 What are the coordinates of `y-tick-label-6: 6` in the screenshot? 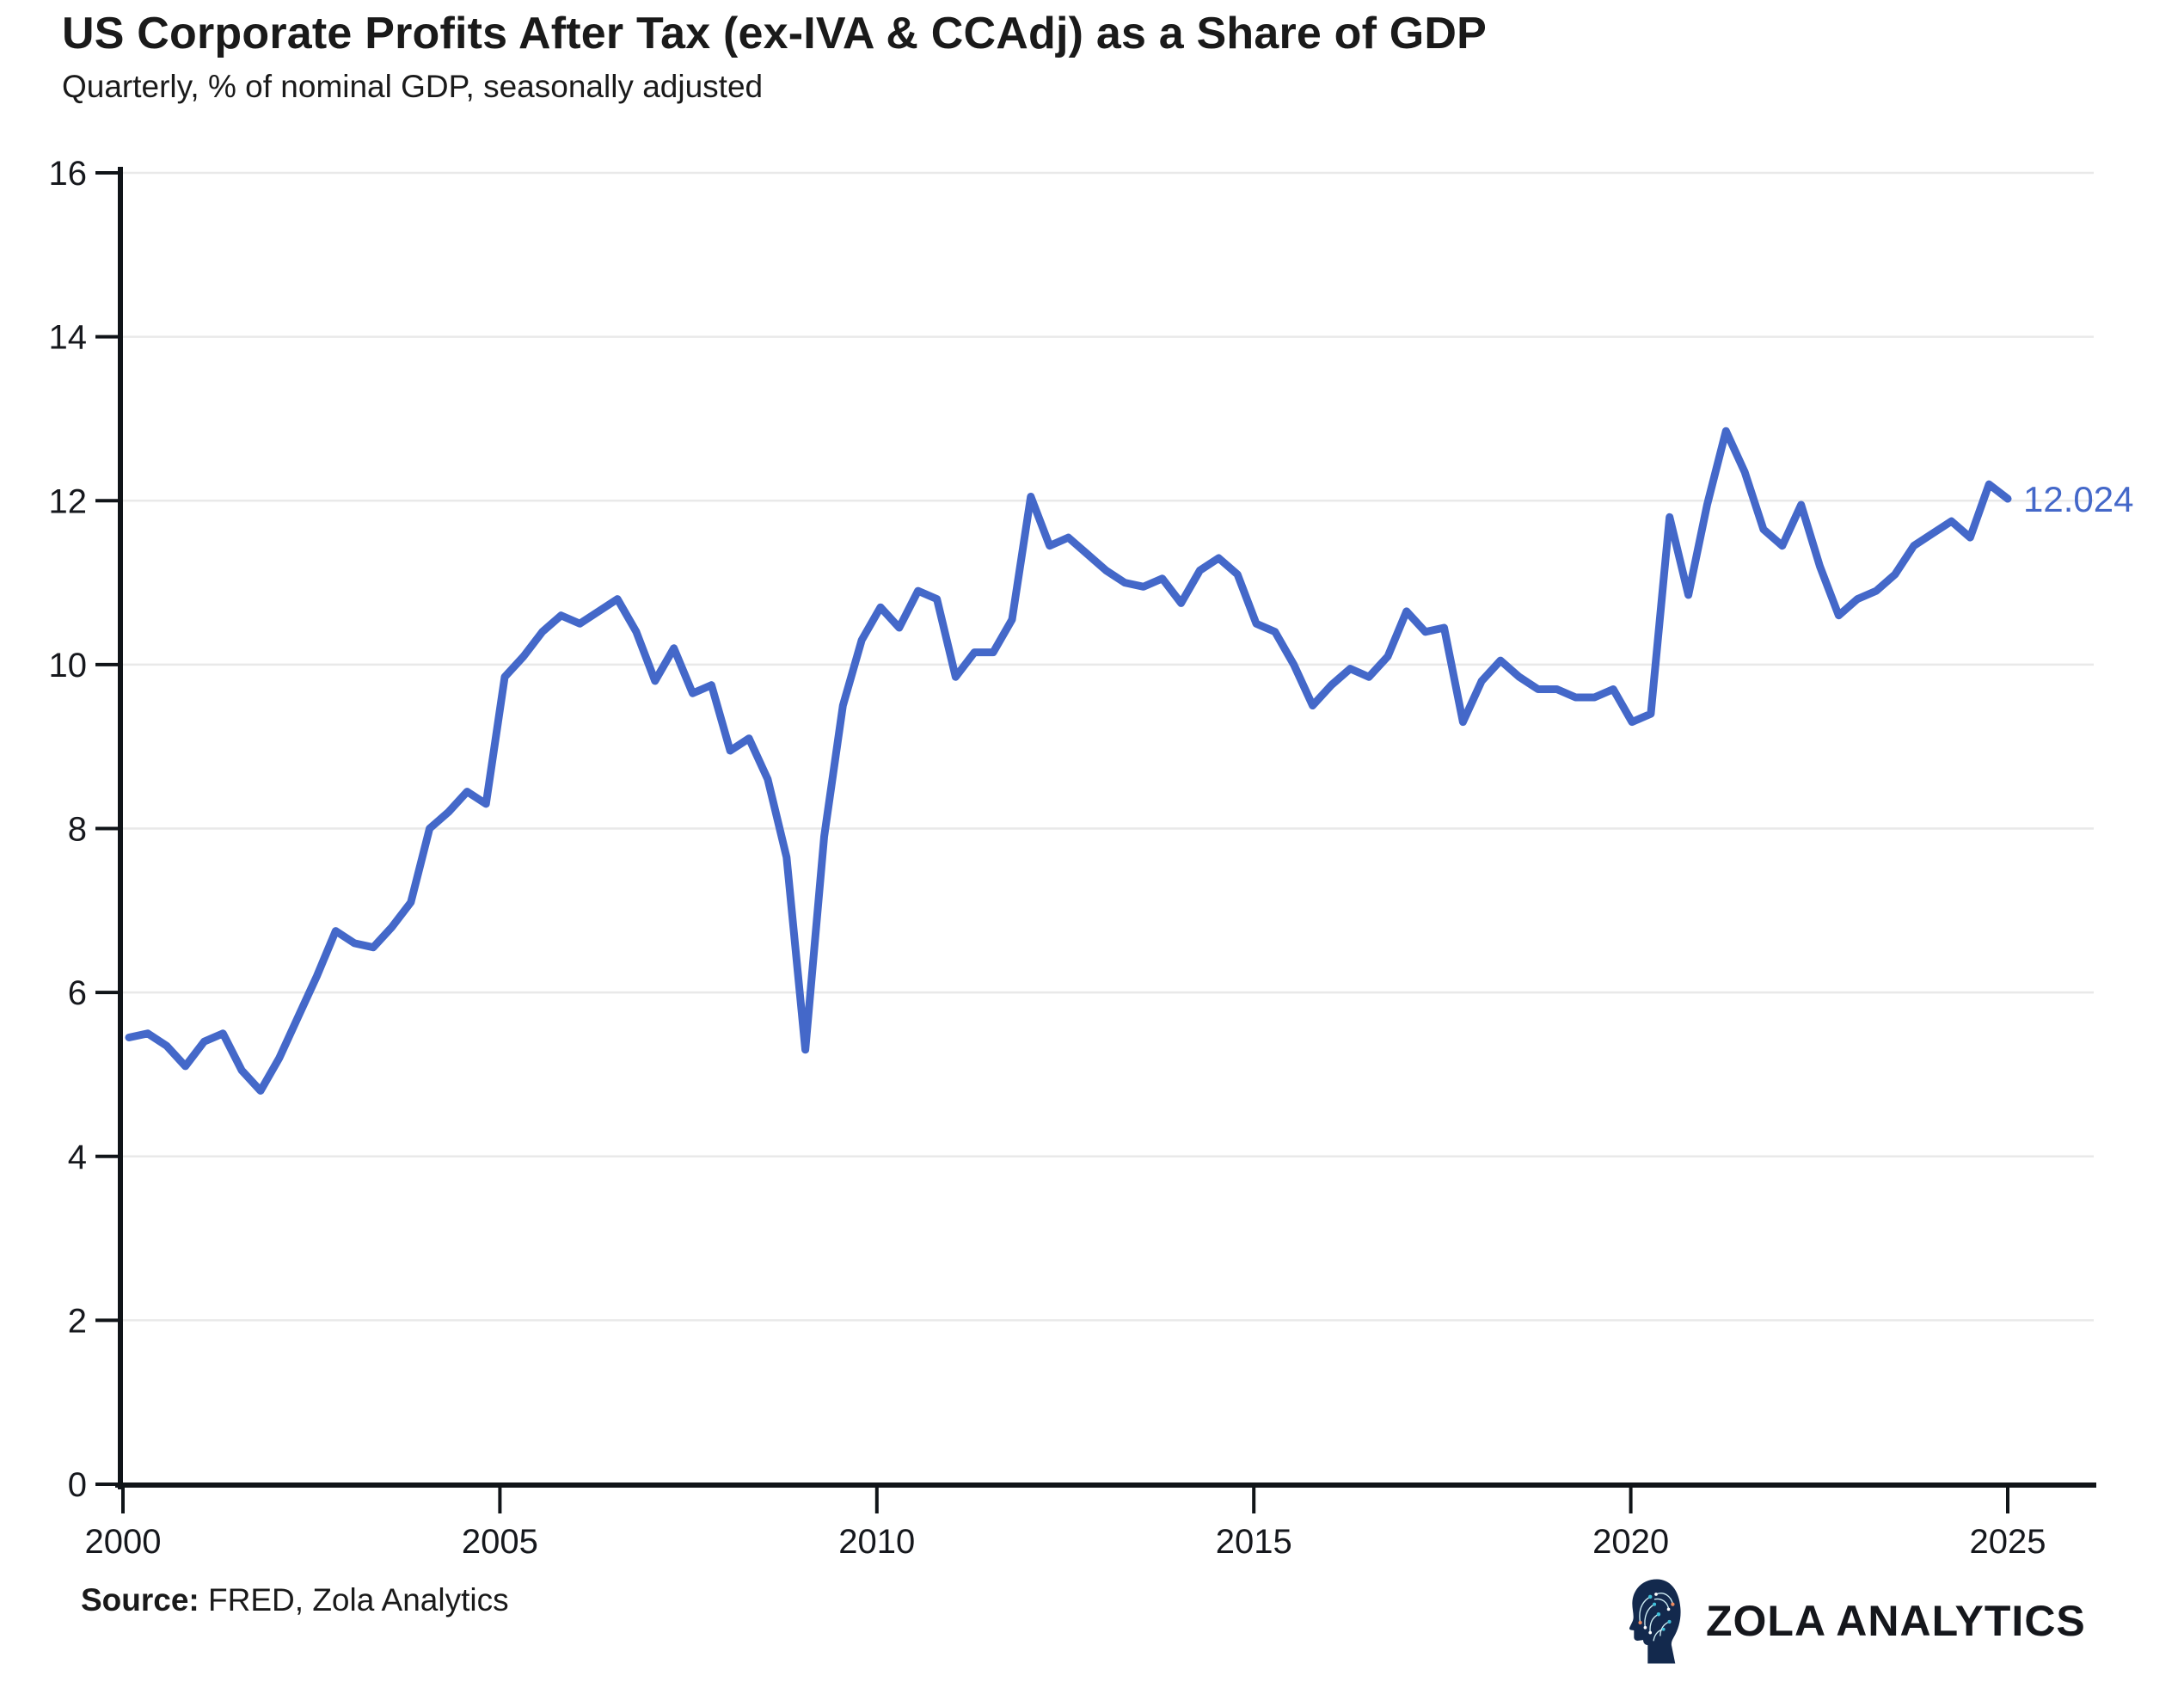 It's located at (77, 993).